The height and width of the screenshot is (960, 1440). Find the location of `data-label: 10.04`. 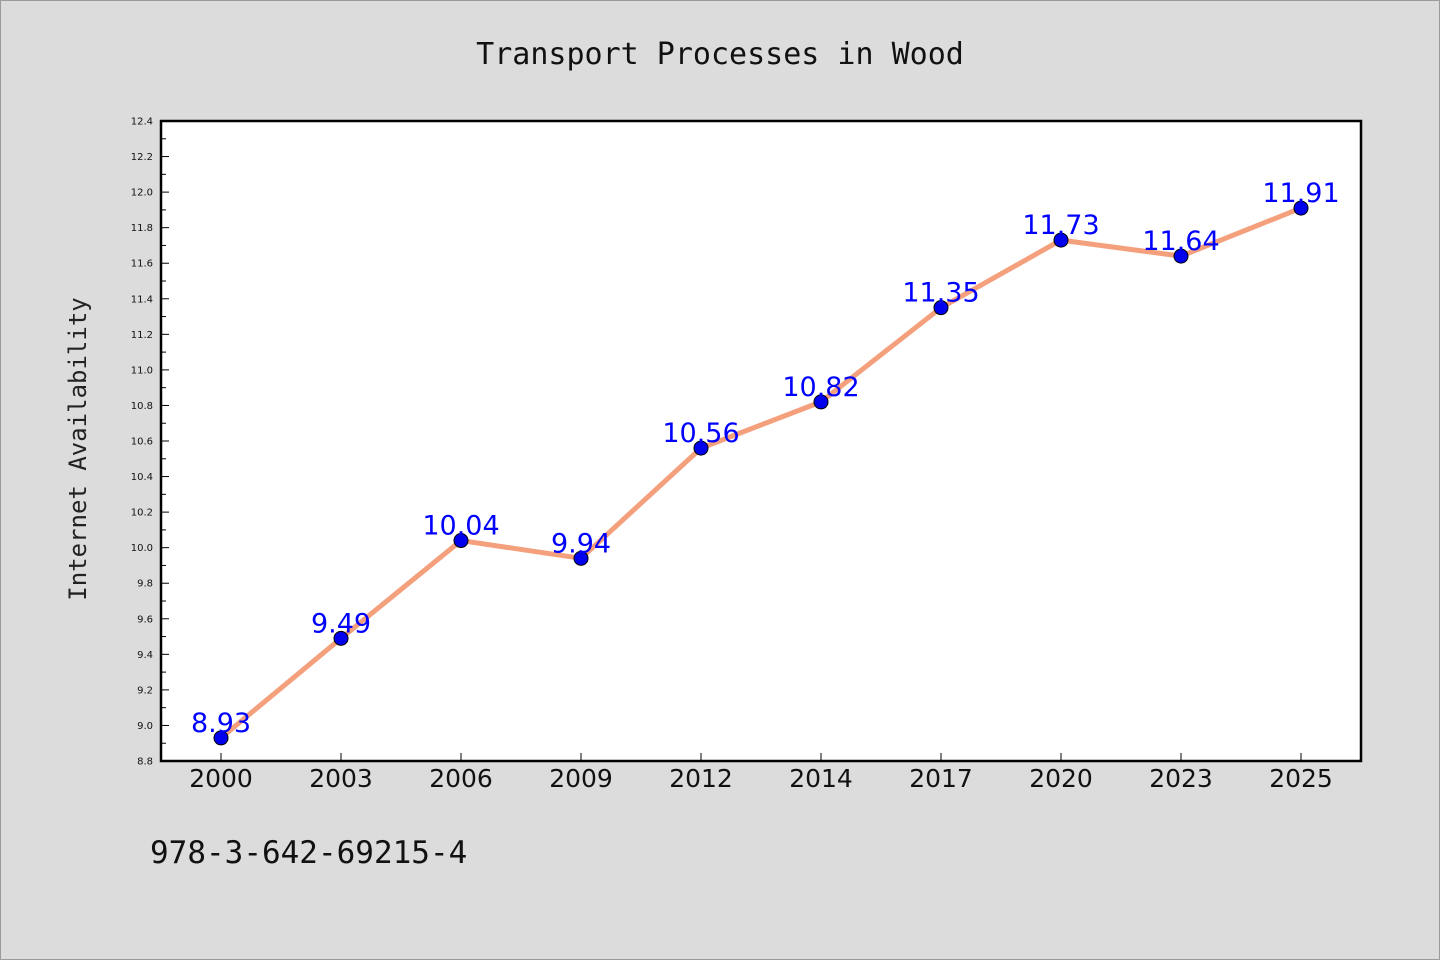

data-label: 10.04 is located at coordinates (460, 526).